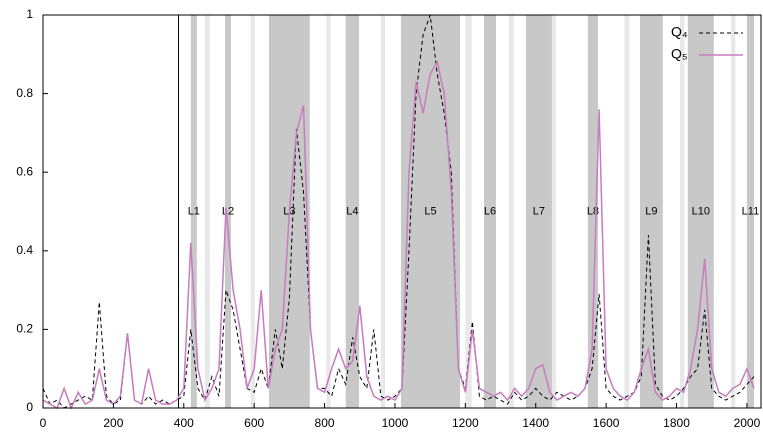 The width and height of the screenshot is (763, 436). I want to click on region-label: L9, so click(651, 211).